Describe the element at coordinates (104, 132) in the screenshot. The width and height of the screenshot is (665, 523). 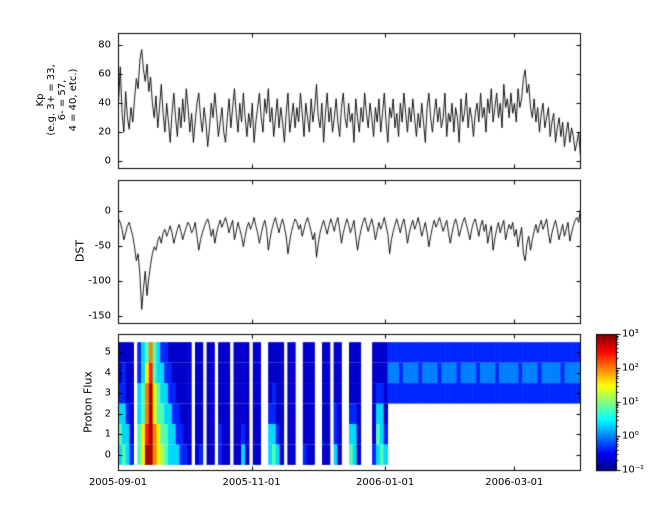
I see `kp-ytick-label: 20` at that location.